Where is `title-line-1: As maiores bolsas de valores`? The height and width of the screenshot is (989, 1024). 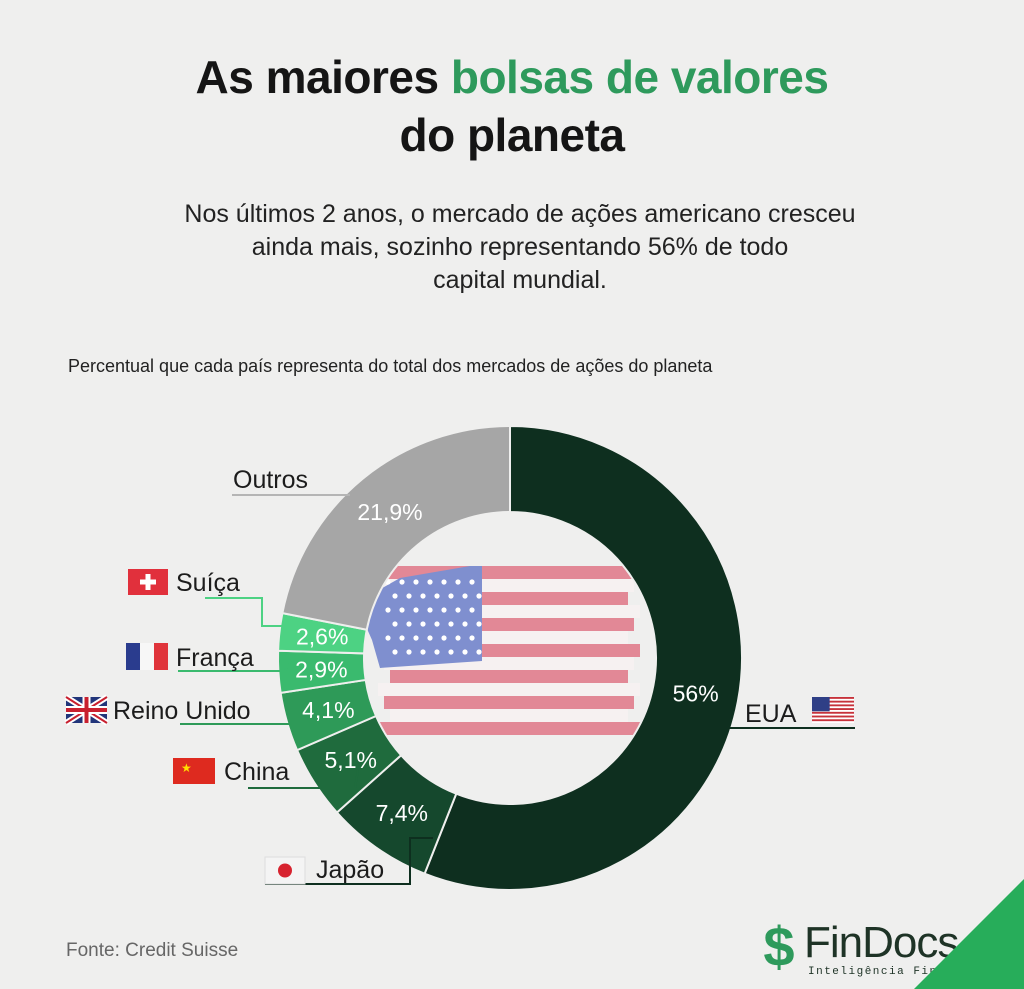 title-line-1: As maiores bolsas de valores is located at coordinates (512, 77).